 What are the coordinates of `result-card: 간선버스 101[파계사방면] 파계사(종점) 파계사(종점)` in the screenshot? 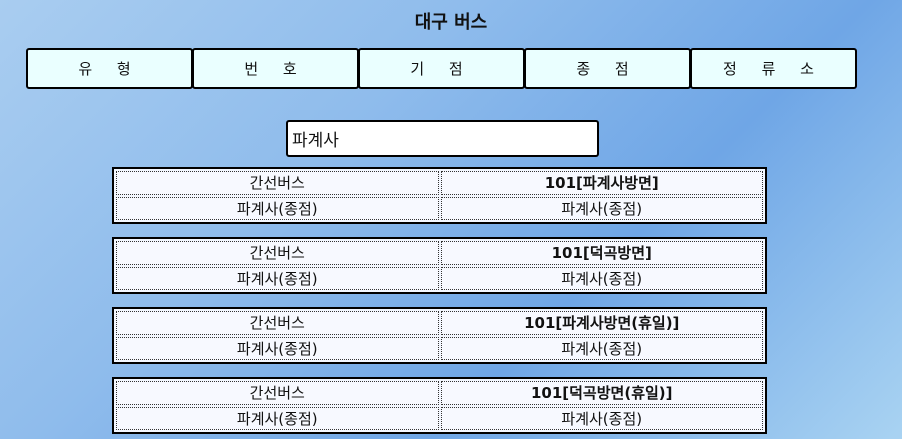 It's located at (439, 195).